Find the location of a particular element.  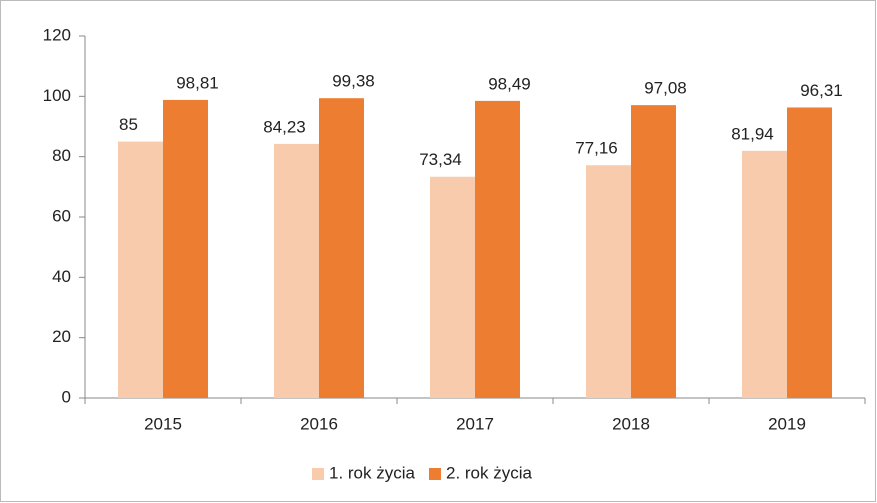

legend-label: 2. rok życia is located at coordinates (489, 472).